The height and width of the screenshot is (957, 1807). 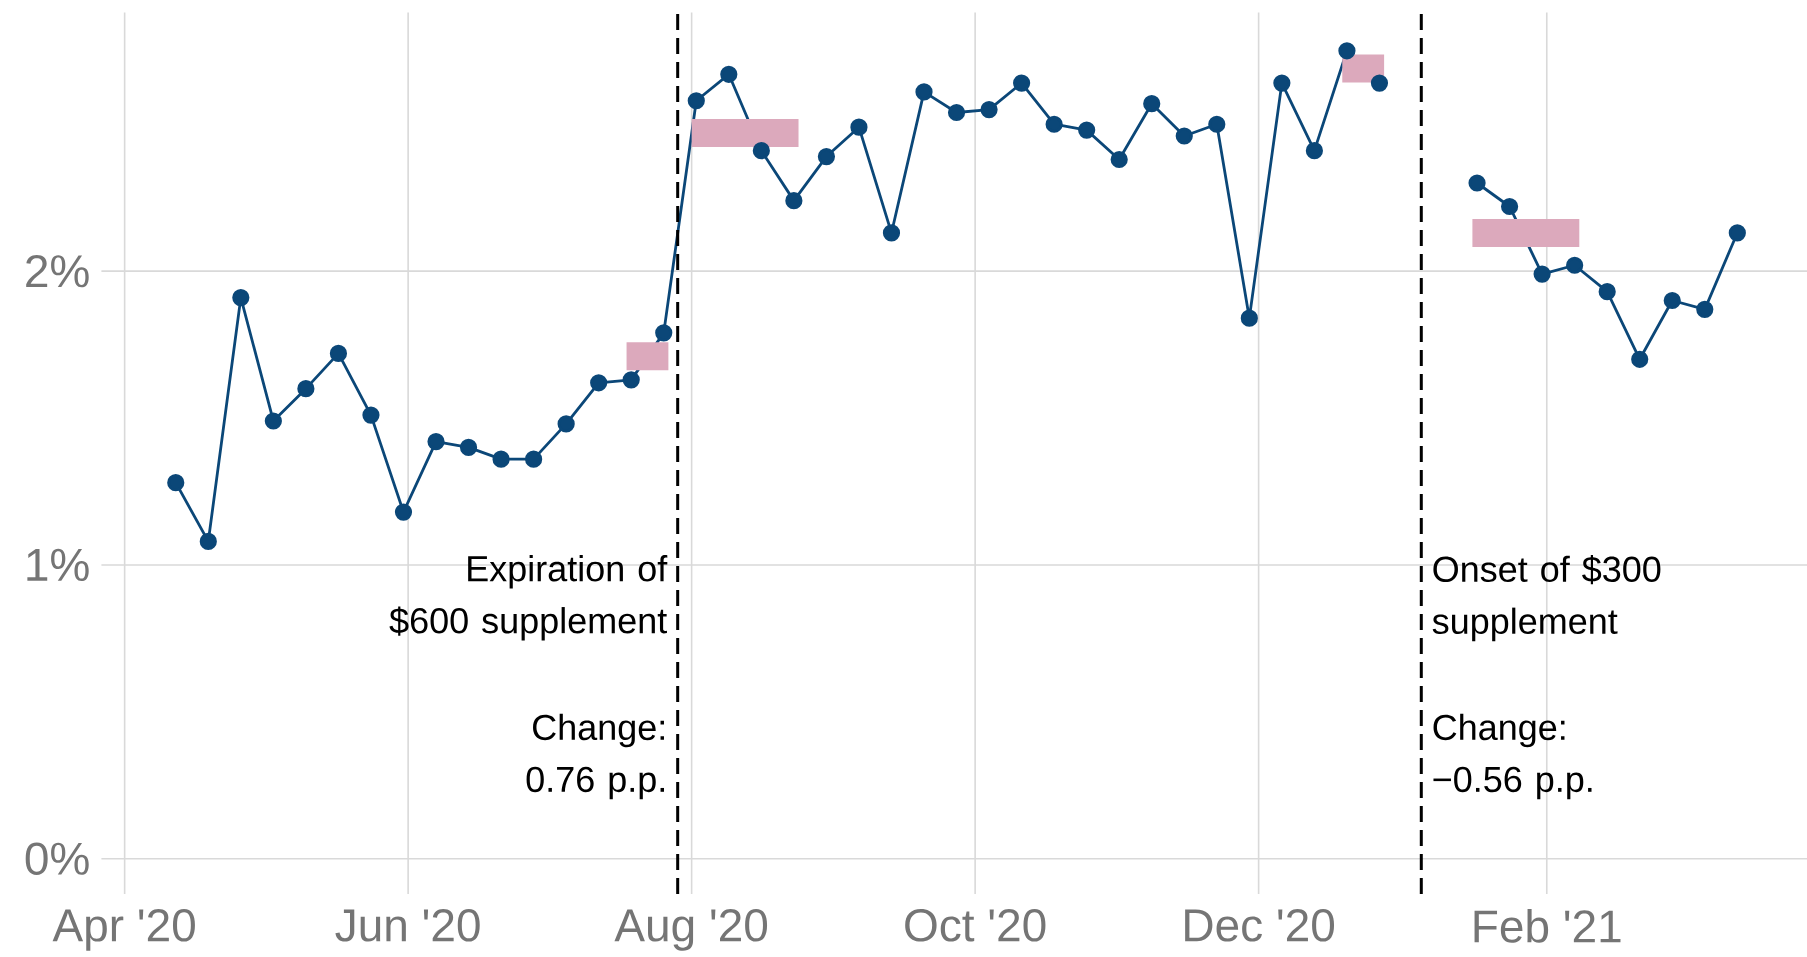 What do you see at coordinates (975, 925) in the screenshot?
I see `x-tick-label: Oct '20` at bounding box center [975, 925].